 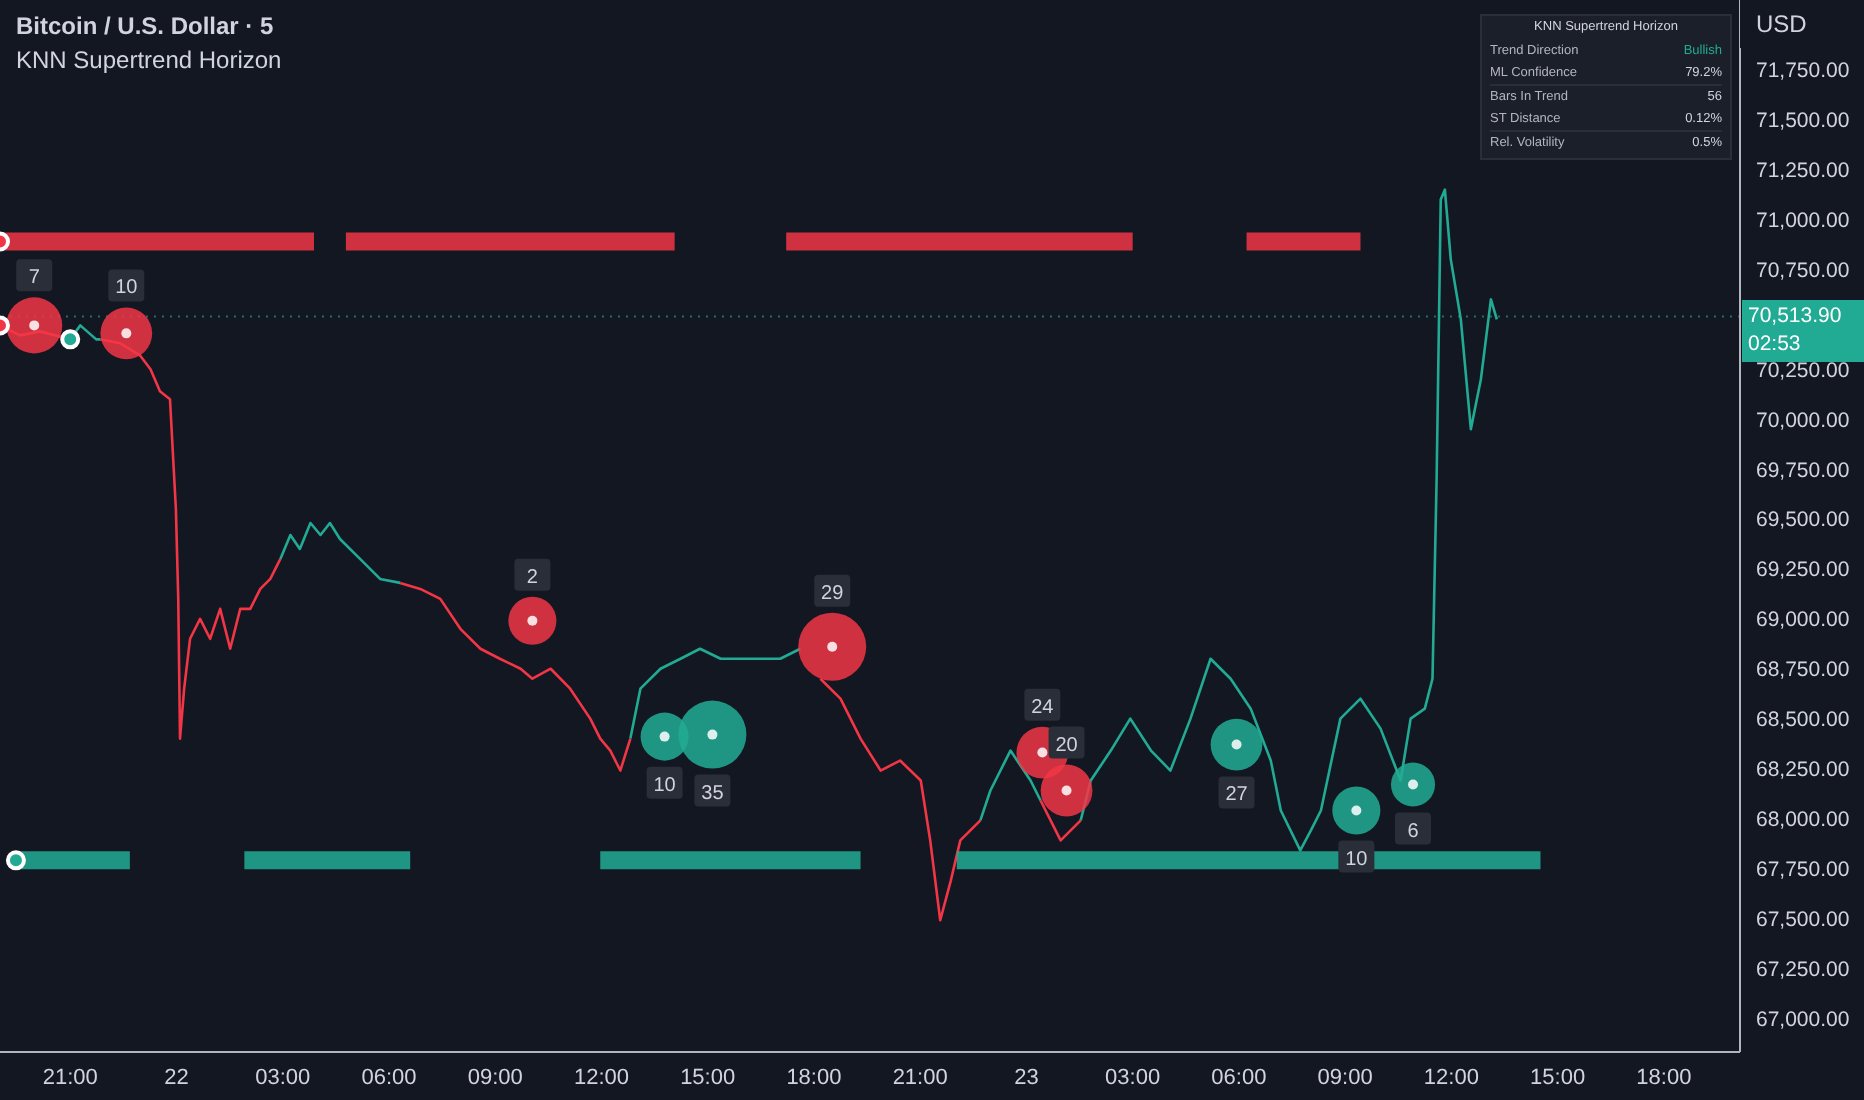 What do you see at coordinates (1803, 221) in the screenshot?
I see `y-tick-label: 71,000.00` at bounding box center [1803, 221].